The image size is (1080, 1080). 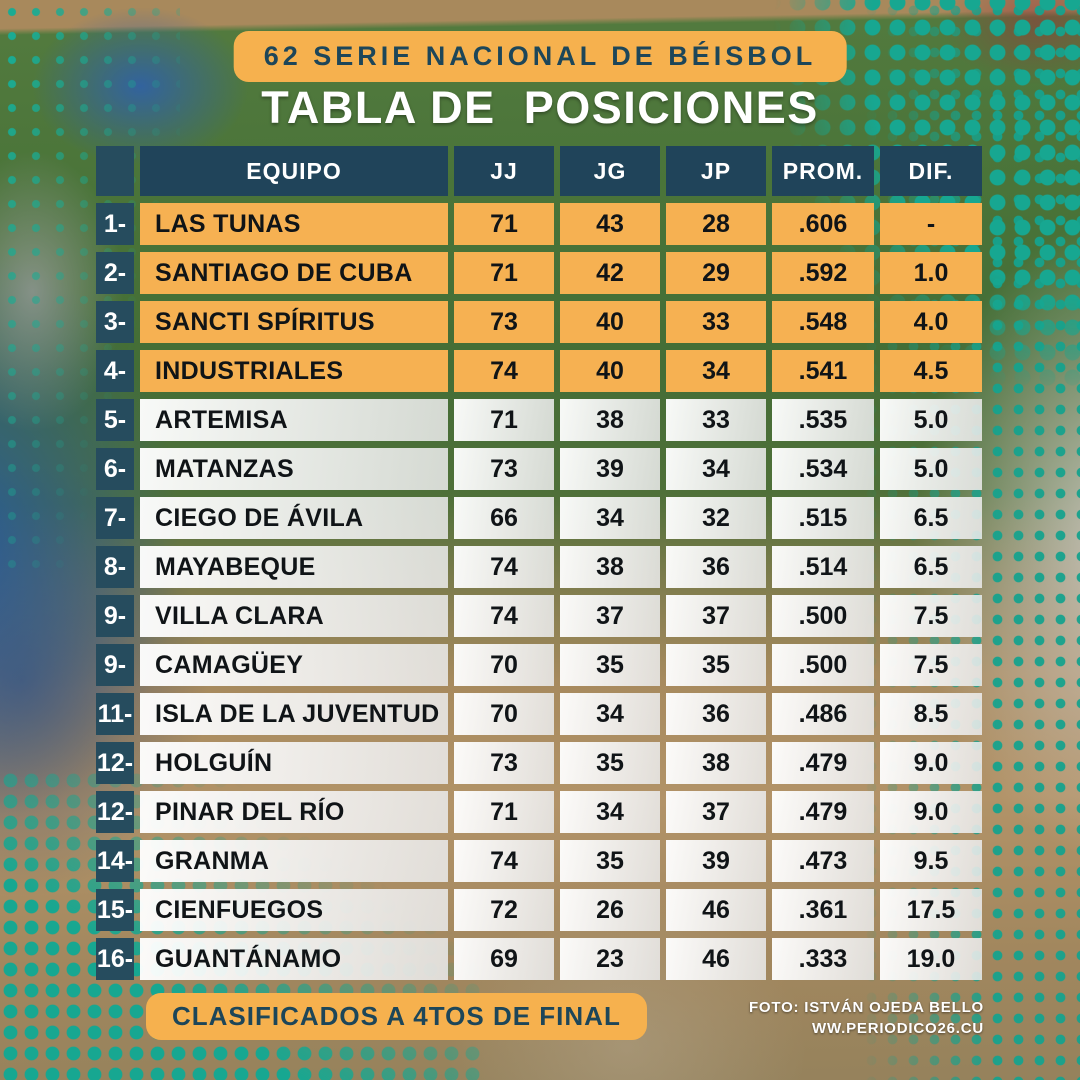 I want to click on team-name-cell: ISLA DE LA JUVENTUD, so click(x=294, y=714).